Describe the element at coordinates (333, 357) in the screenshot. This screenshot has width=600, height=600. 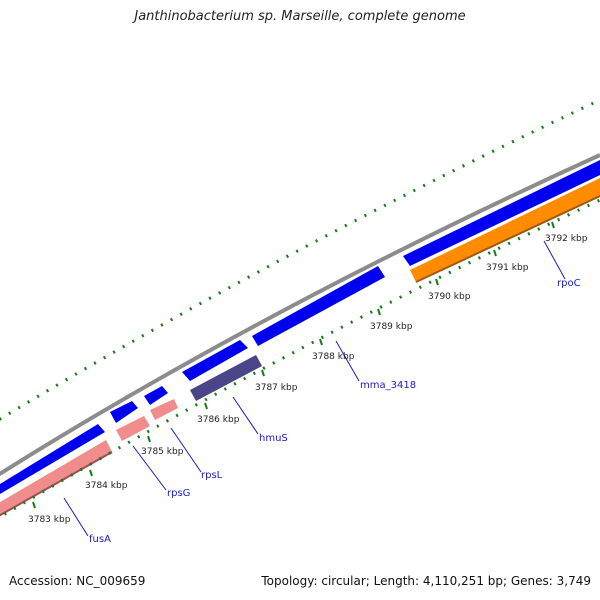
I see `tick-label: 3788 kbp` at that location.